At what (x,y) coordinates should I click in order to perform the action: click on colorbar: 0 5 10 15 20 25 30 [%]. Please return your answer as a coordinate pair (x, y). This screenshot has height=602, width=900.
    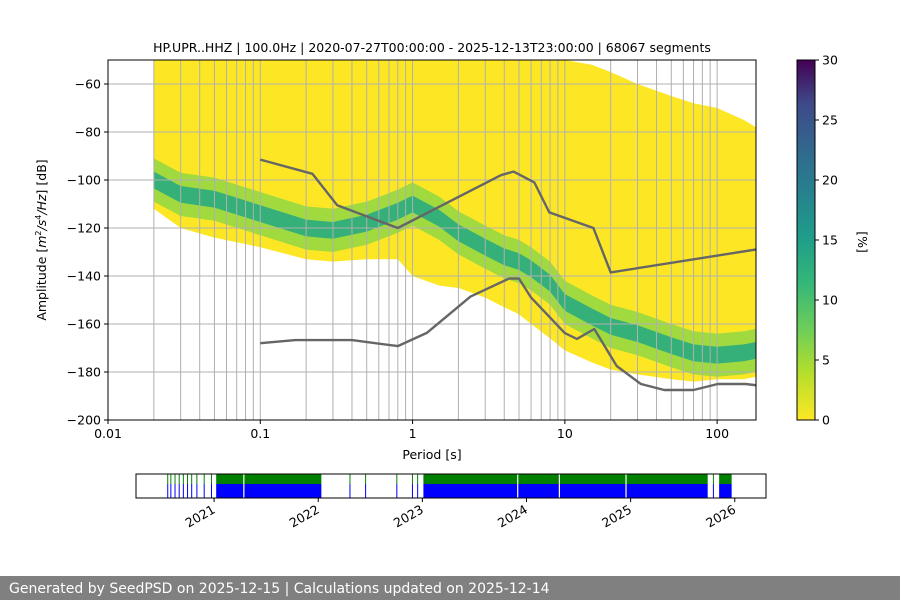
    Looking at the image, I should click on (833, 240).